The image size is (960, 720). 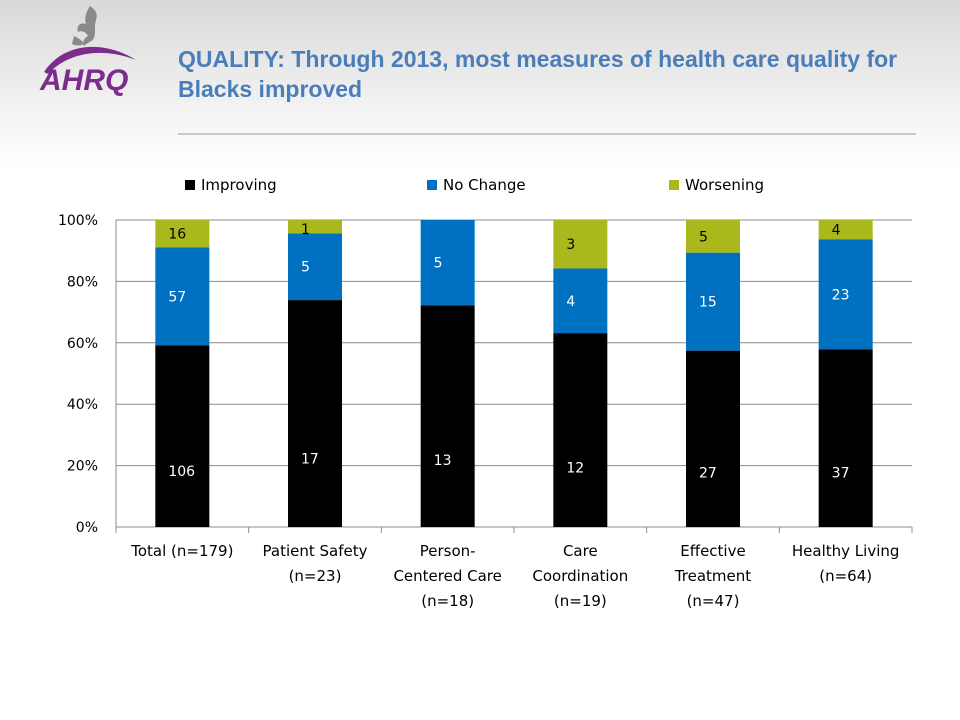 I want to click on data-label: 12, so click(x=575, y=469).